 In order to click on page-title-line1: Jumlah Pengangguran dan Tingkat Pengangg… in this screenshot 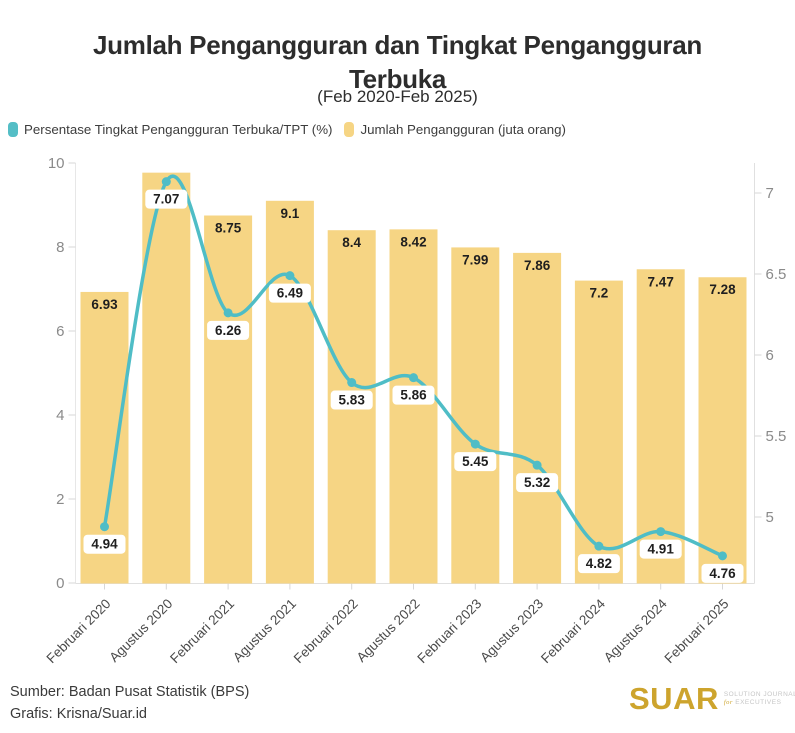, I will do `click(397, 45)`.